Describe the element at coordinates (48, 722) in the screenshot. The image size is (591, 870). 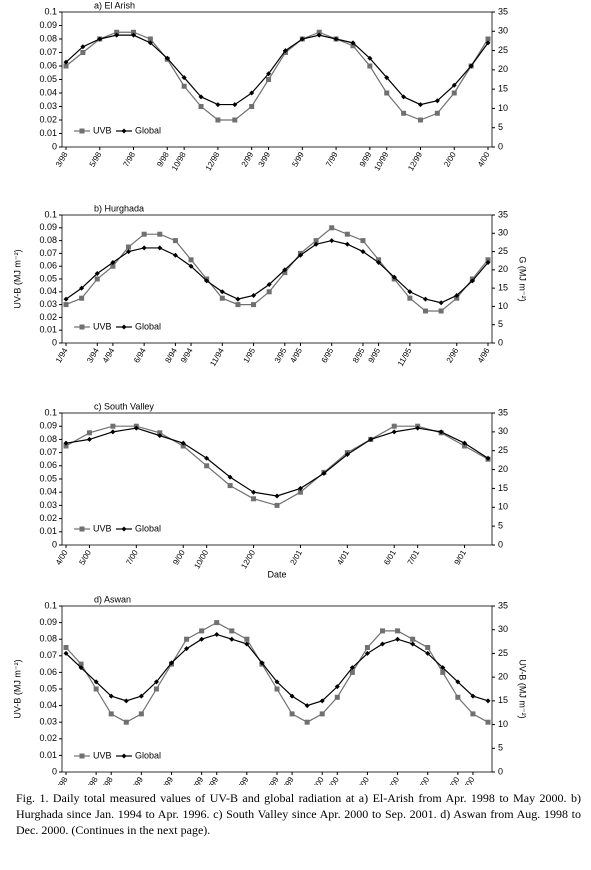
I see `y-tick-label: 0.03` at that location.